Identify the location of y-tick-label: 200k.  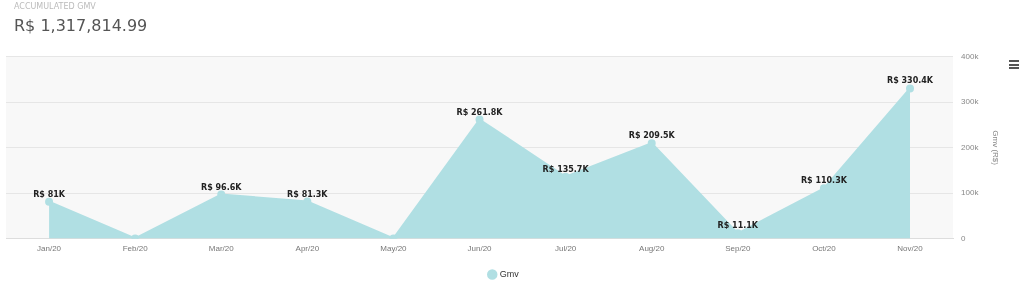
(970, 147).